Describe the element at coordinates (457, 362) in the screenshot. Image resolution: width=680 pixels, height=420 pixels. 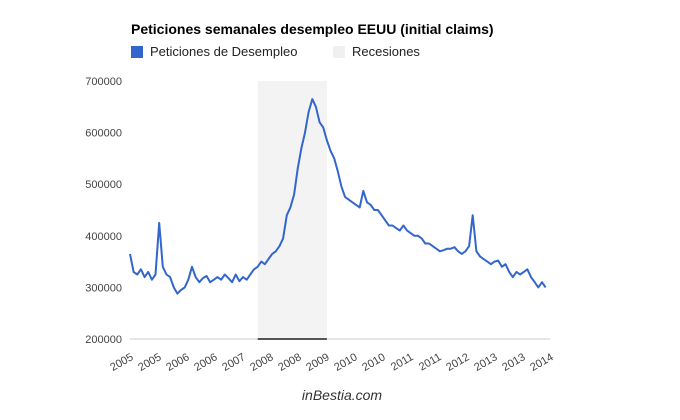
I see `x-tick-label: 2012` at that location.